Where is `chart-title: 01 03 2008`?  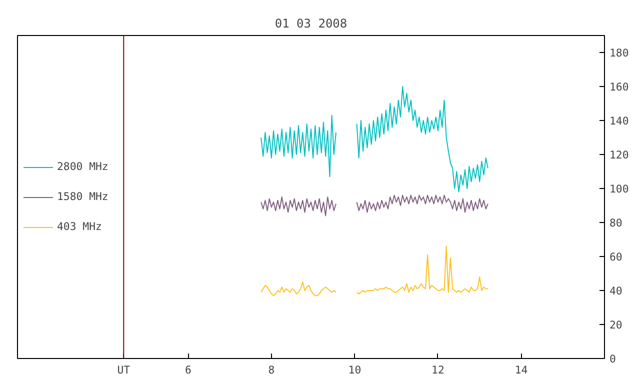
chart-title: 01 03 2008 is located at coordinates (311, 23).